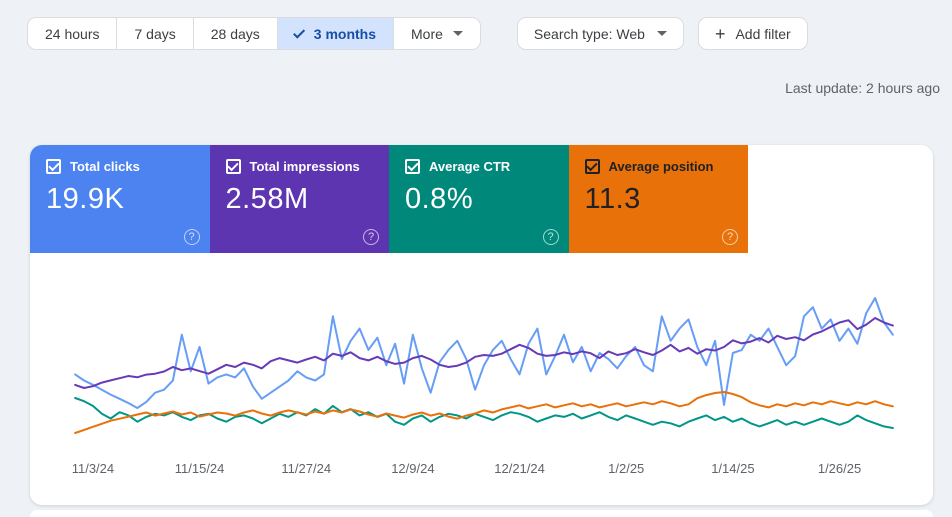 The image size is (952, 517). I want to click on search-type-selector: Search type: Web, so click(600, 33).